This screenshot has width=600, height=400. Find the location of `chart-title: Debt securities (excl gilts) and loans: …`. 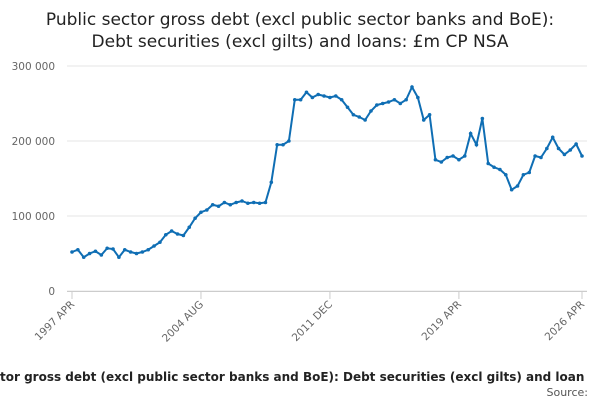

chart-title: Debt securities (excl gilts) and loans: … is located at coordinates (300, 42).